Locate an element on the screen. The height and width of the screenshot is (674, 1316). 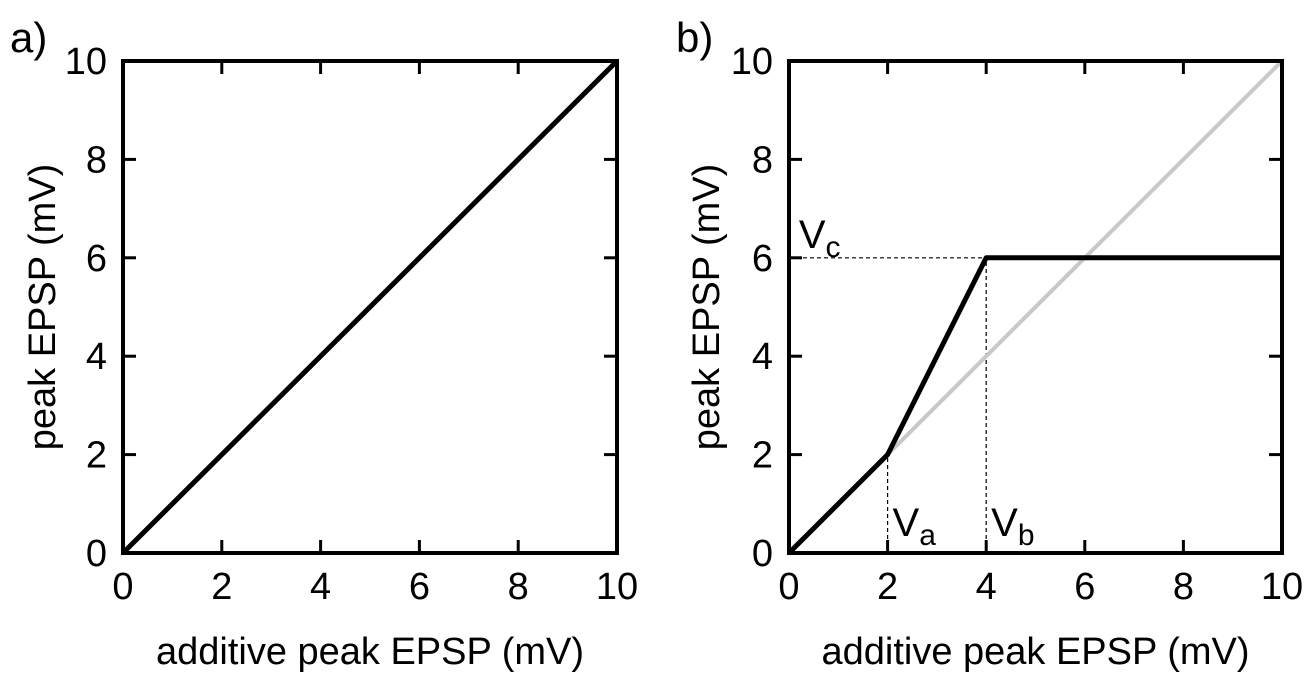
panel-label: b) is located at coordinates (694, 37).